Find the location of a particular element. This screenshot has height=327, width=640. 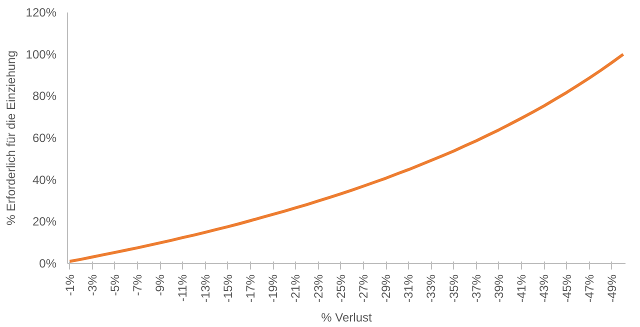

y-tick-label: 0% is located at coordinates (48, 263).